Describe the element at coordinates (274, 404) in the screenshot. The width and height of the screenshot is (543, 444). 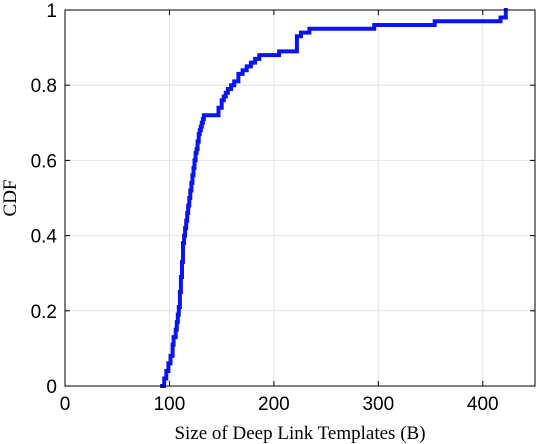
I see `x-tick-label: 200` at that location.